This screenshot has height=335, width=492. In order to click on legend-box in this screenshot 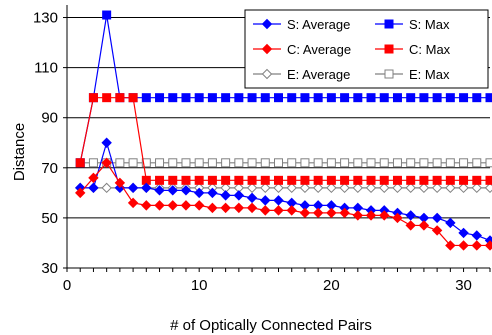, I will do `click(366, 49)`.